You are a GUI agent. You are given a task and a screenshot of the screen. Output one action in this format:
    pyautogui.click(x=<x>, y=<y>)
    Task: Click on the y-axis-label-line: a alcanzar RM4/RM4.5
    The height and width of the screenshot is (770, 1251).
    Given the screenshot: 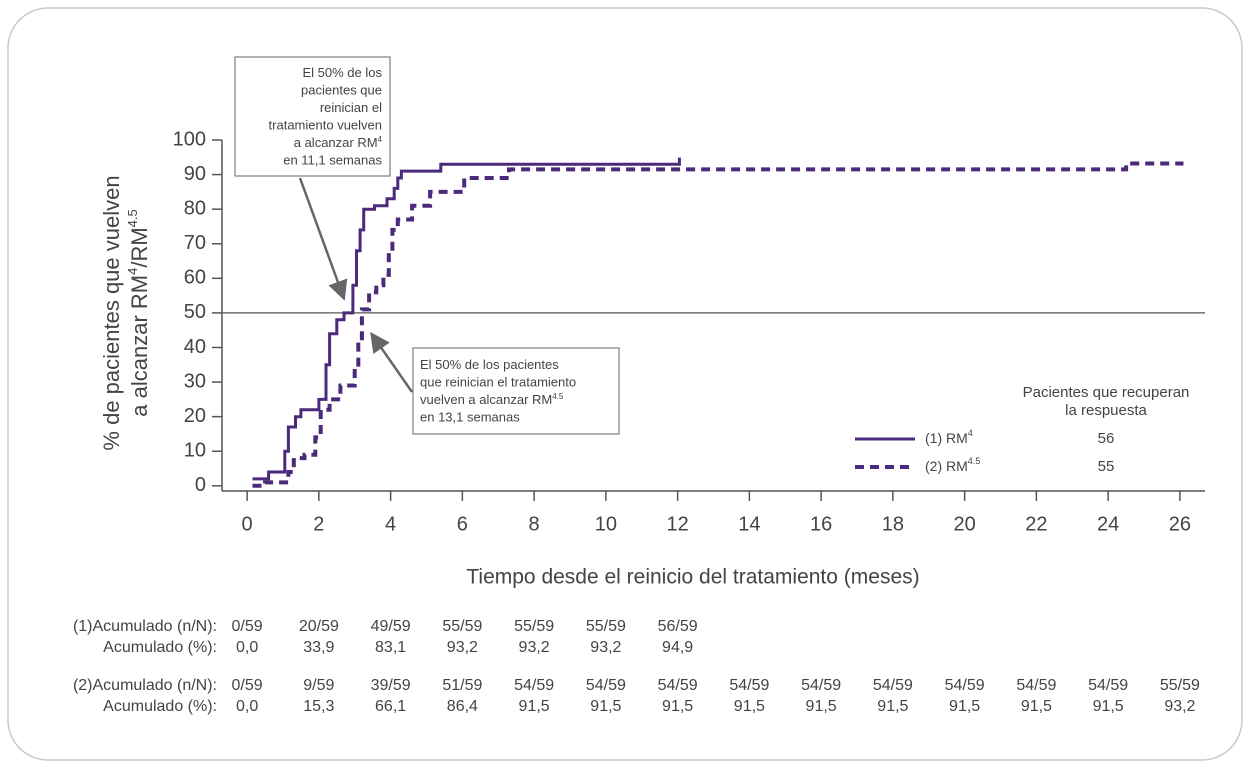 What is the action you would take?
    pyautogui.click(x=138, y=312)
    